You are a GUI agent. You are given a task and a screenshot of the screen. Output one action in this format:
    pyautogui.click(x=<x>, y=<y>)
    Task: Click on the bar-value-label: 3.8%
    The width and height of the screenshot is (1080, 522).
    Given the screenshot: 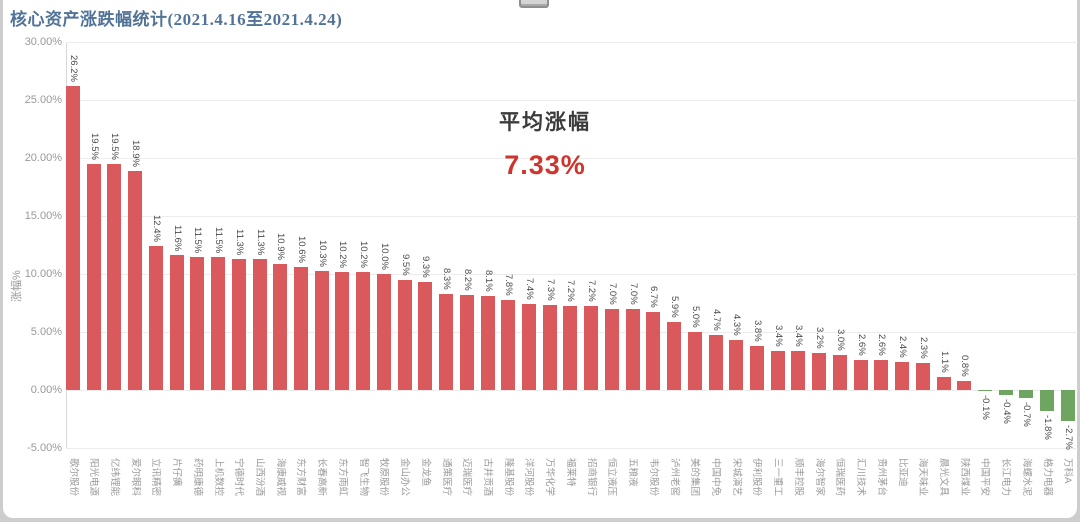 What is the action you would take?
    pyautogui.click(x=757, y=330)
    